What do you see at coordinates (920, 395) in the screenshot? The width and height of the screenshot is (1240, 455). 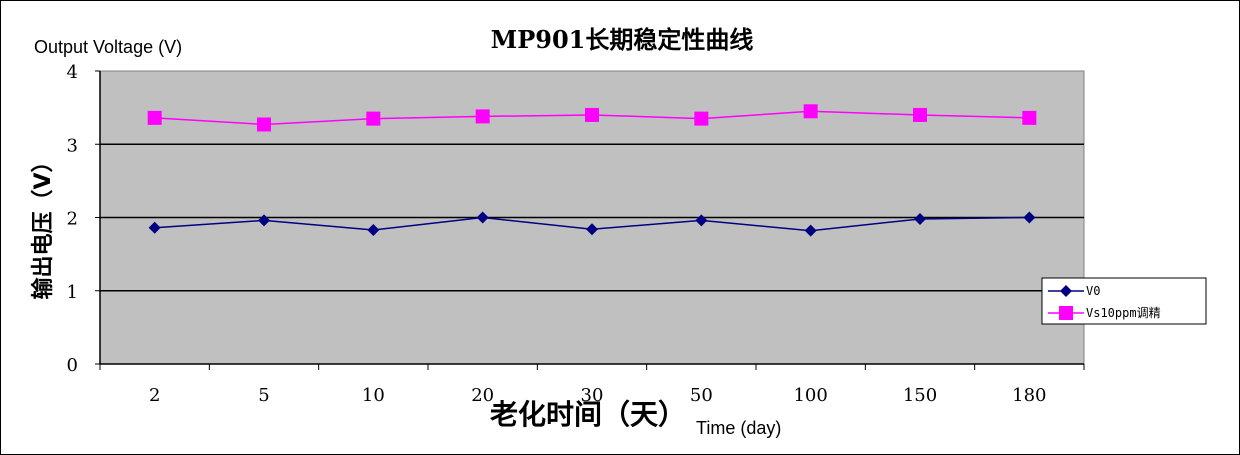 I see `x-tick-label: 150` at bounding box center [920, 395].